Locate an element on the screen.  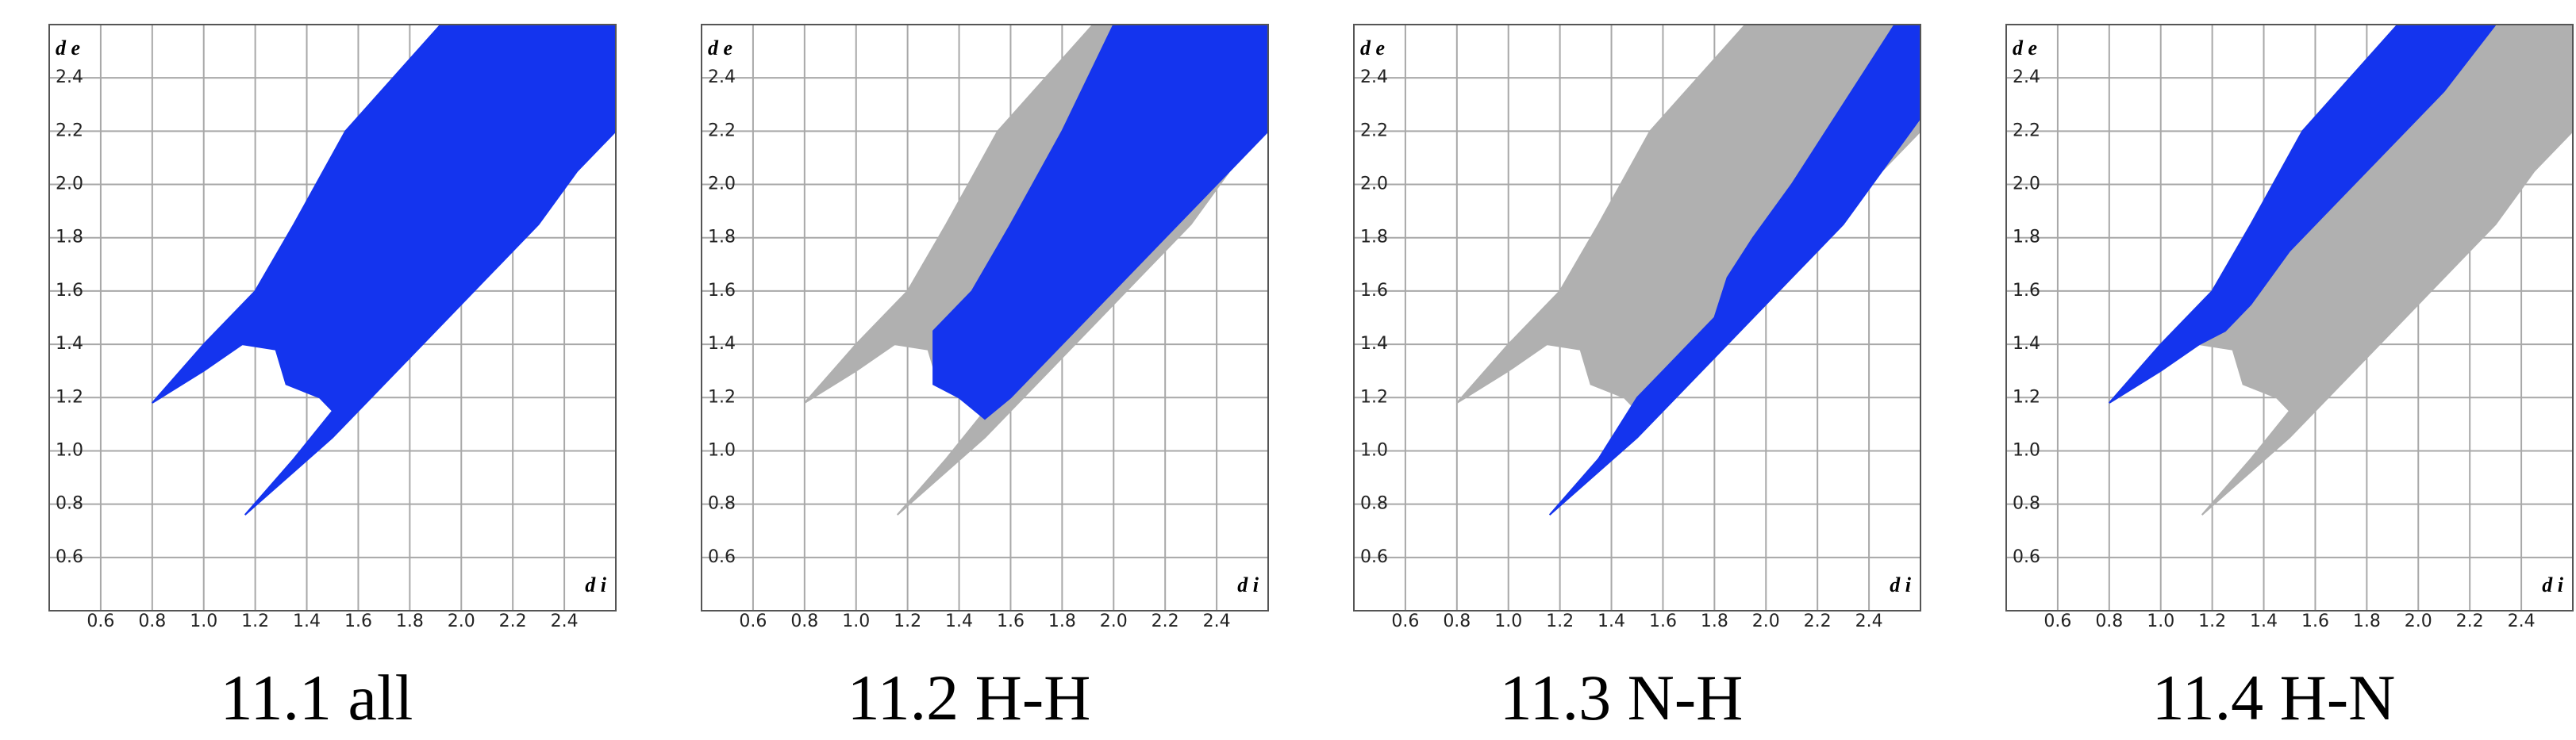
caption: 11.3 N-H is located at coordinates (1622, 697).